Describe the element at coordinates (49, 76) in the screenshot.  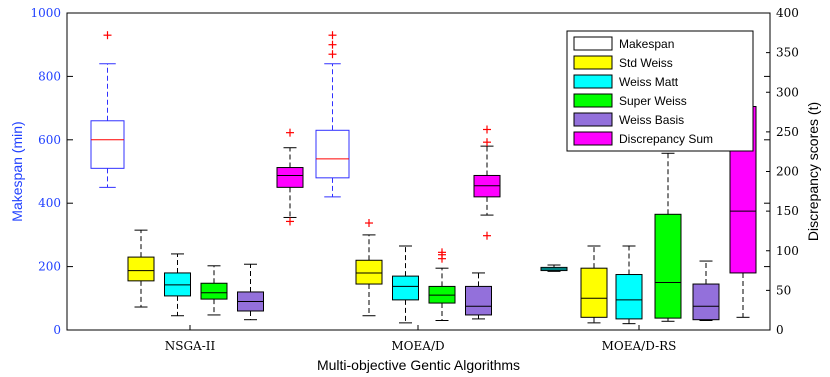
I see `y-left-tick-label: 800` at that location.